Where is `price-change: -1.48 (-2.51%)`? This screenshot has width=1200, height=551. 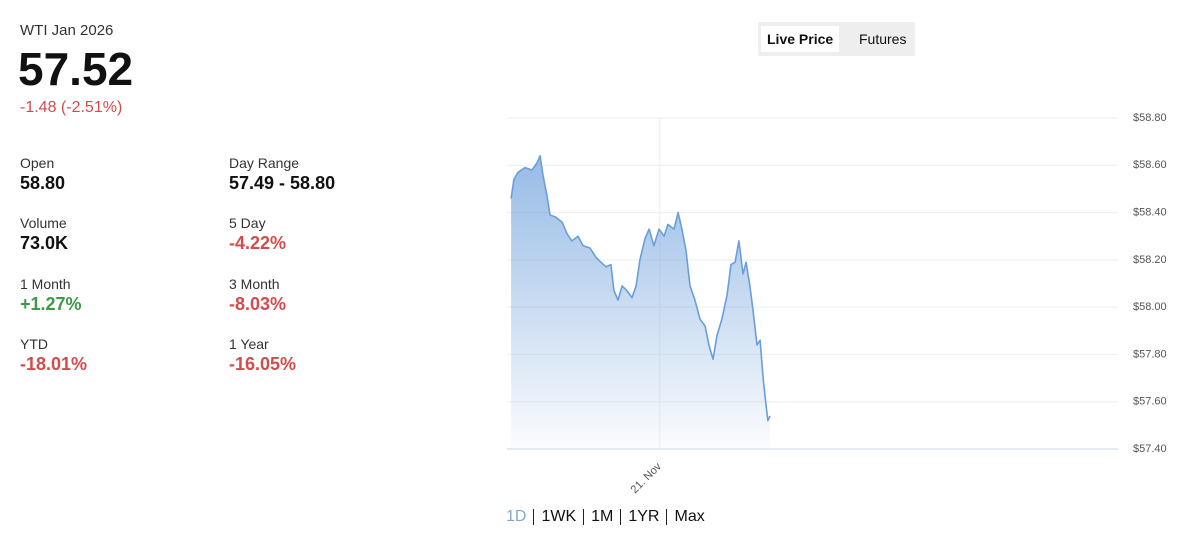 price-change: -1.48 (-2.51%) is located at coordinates (71, 107).